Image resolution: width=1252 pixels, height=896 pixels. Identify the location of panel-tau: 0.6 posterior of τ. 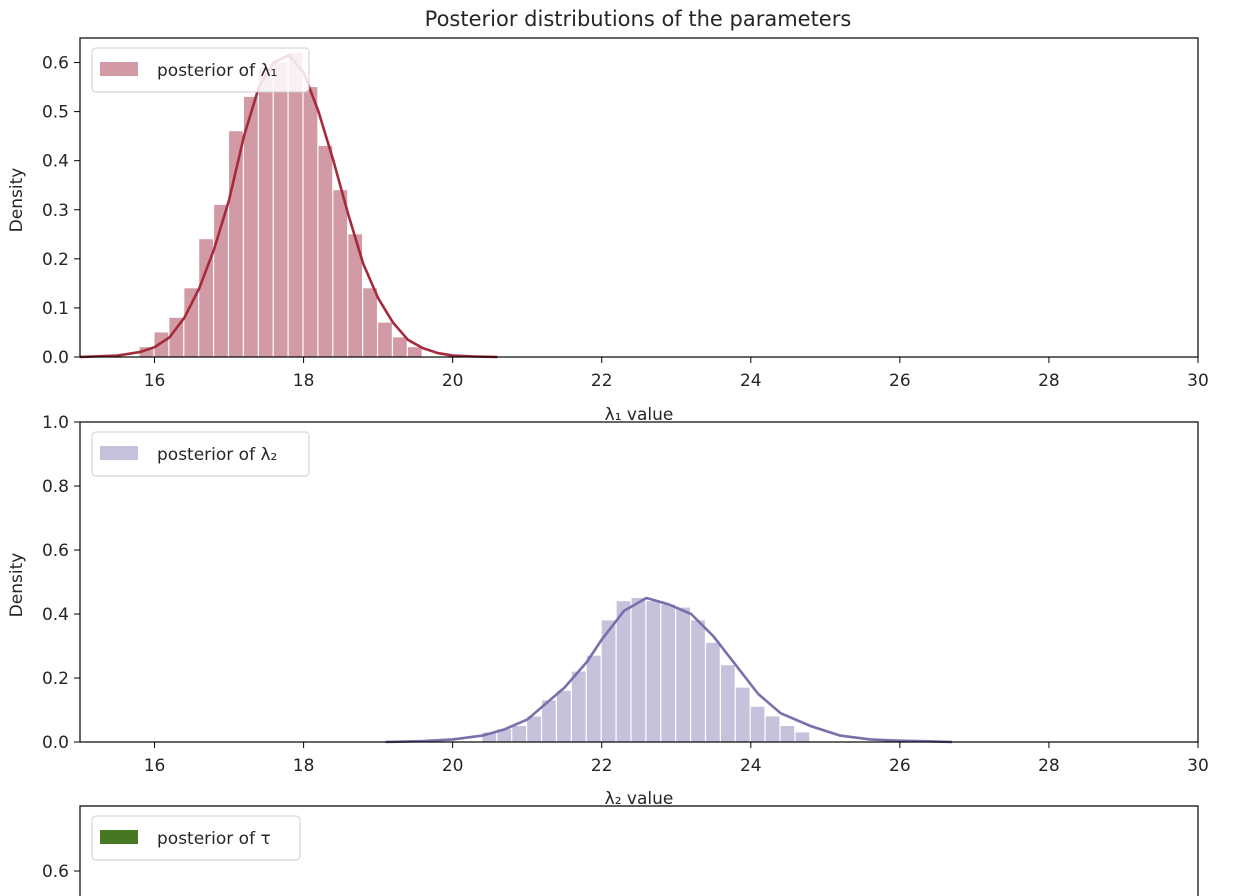
(620, 850).